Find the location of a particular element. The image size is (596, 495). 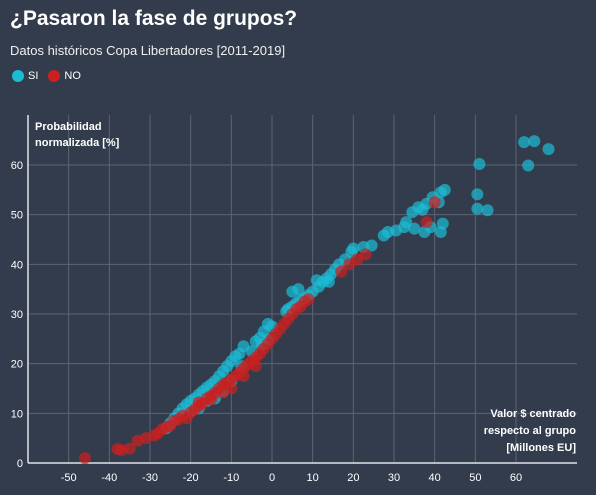

x-tick-label: 40 is located at coordinates (435, 478).